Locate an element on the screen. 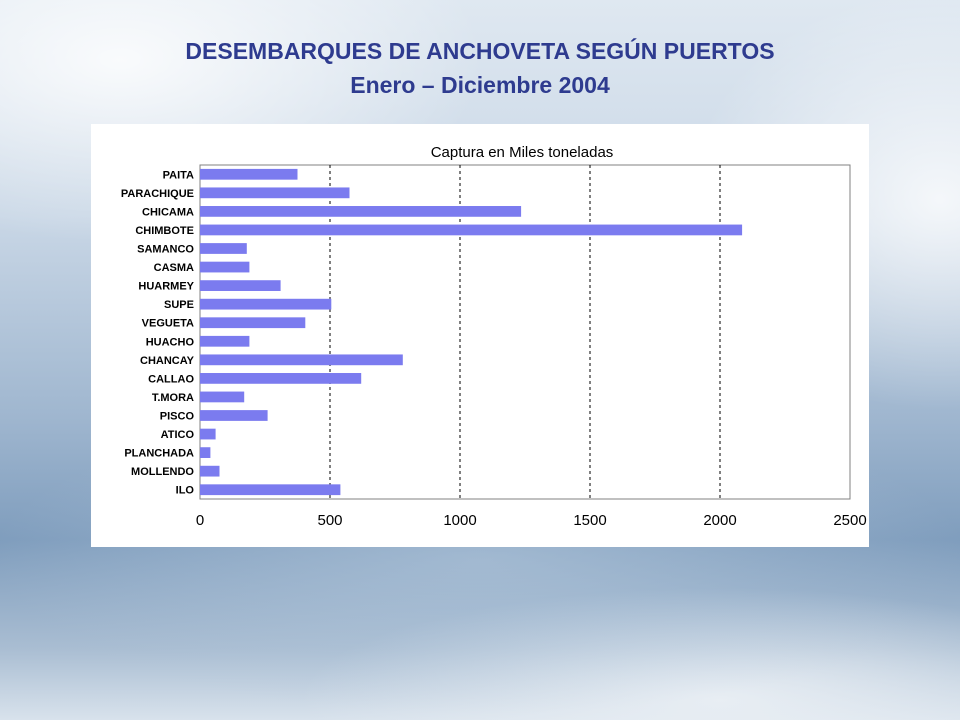  category-label: HUACHO is located at coordinates (170, 342).